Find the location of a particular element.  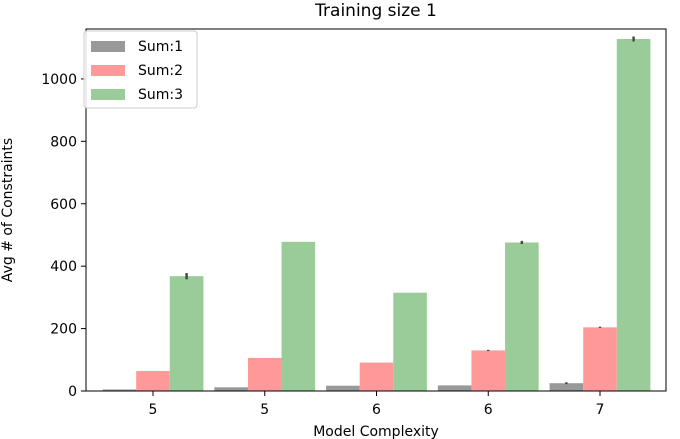

y-axis: 0 200 400 600 800 1000 is located at coordinates (63, 236).